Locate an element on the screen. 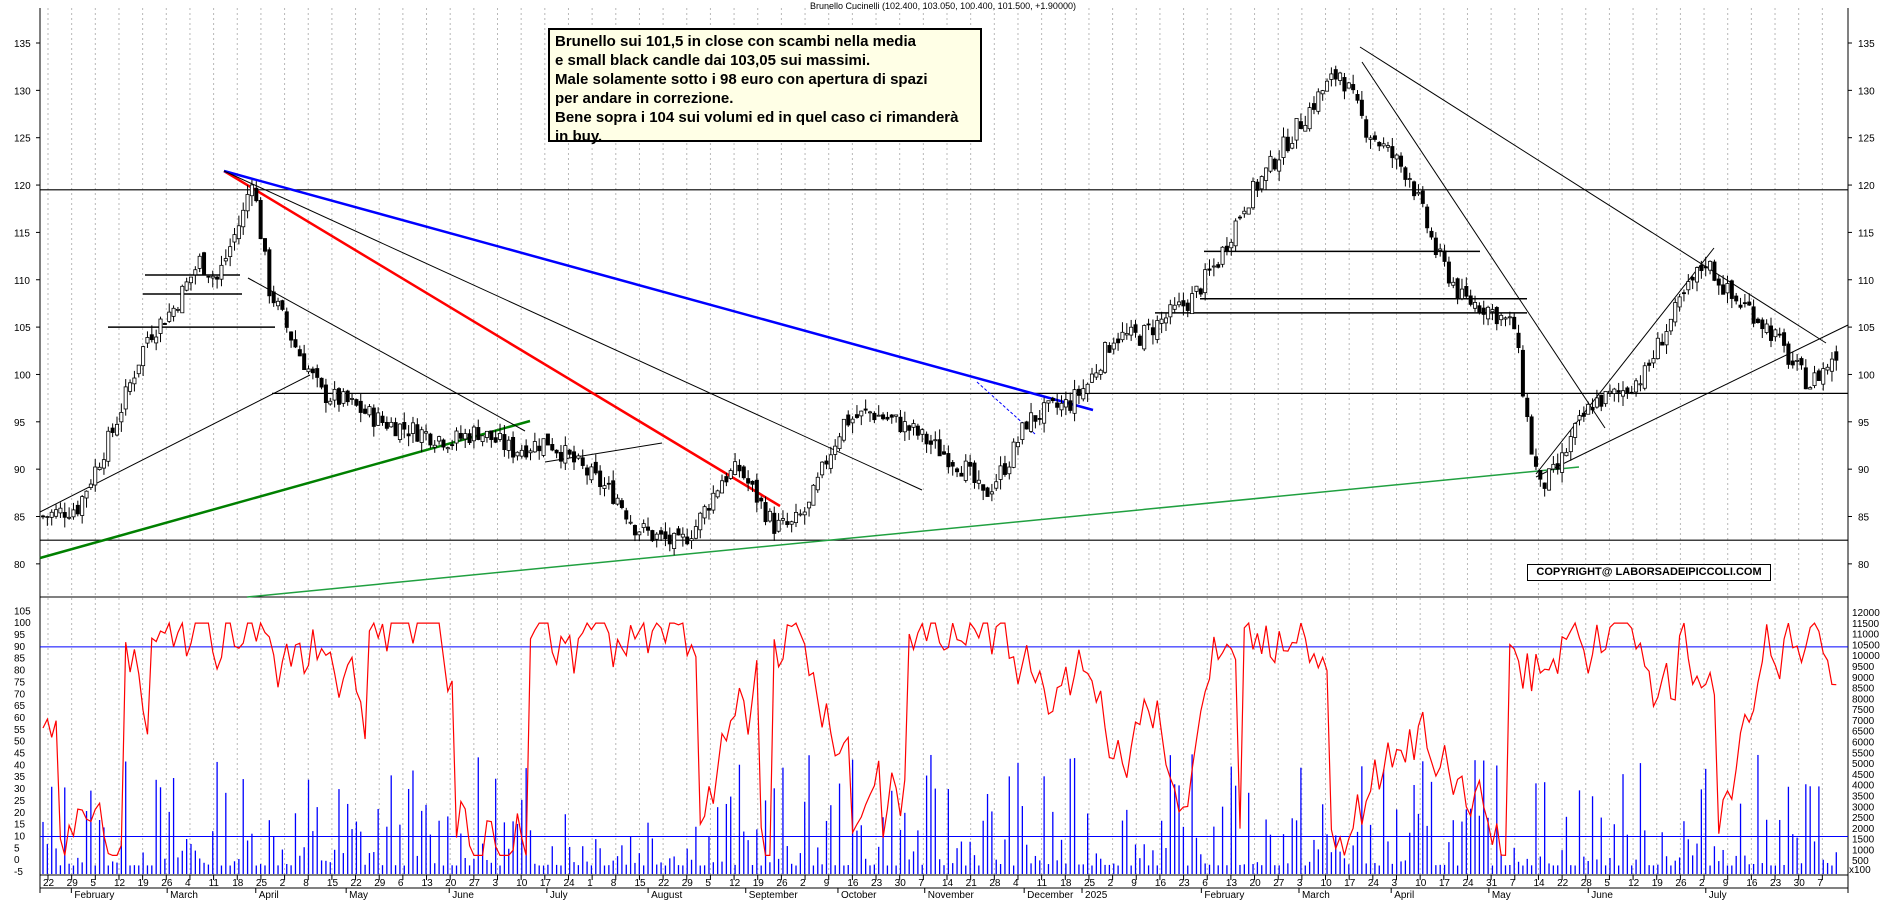 The width and height of the screenshot is (1890, 903). comment-line: in buy. is located at coordinates (579, 136).